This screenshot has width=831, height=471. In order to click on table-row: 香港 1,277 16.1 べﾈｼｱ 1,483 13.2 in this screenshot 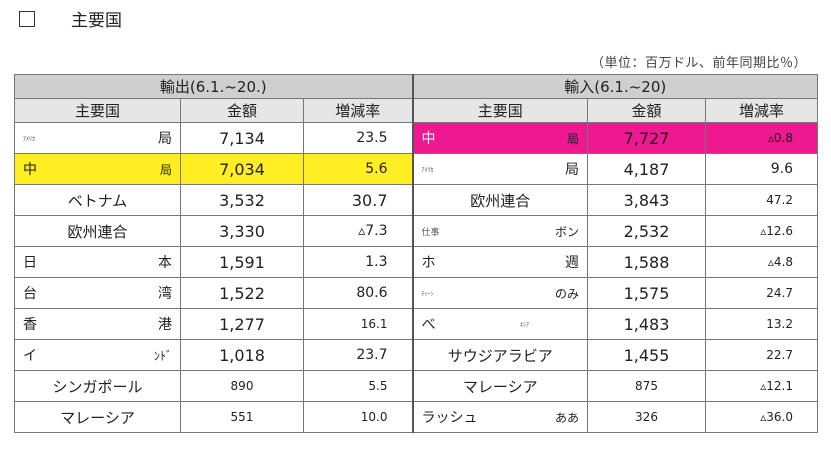, I will do `click(416, 324)`.